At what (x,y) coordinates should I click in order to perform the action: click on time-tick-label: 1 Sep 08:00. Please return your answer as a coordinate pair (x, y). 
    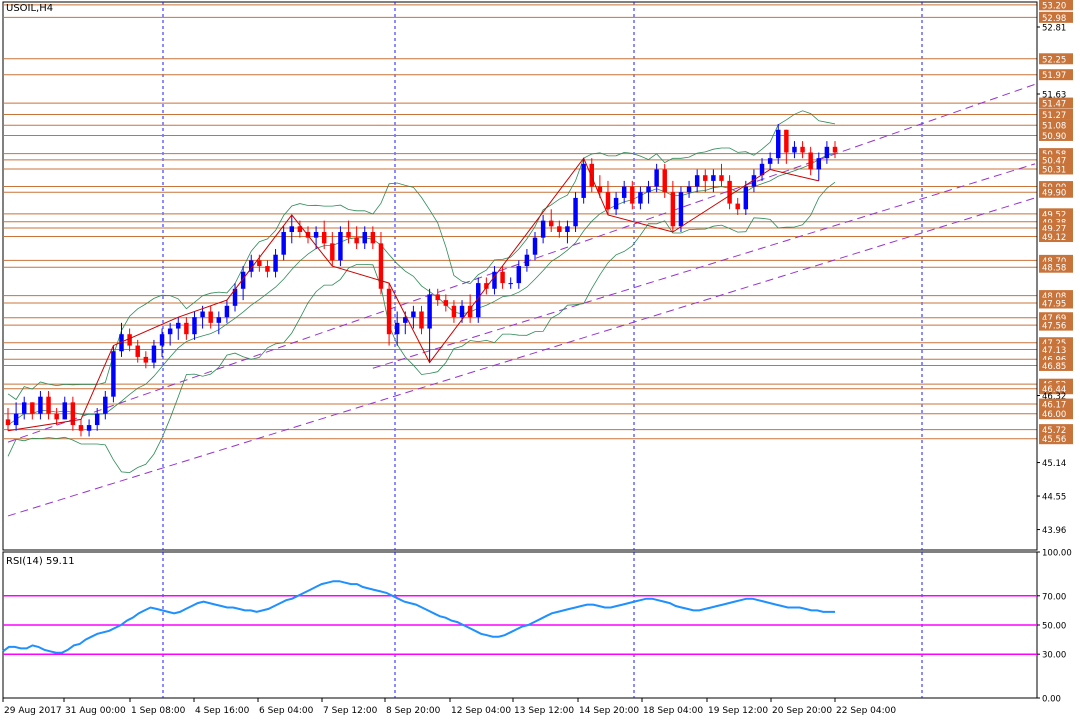
    Looking at the image, I should click on (158, 711).